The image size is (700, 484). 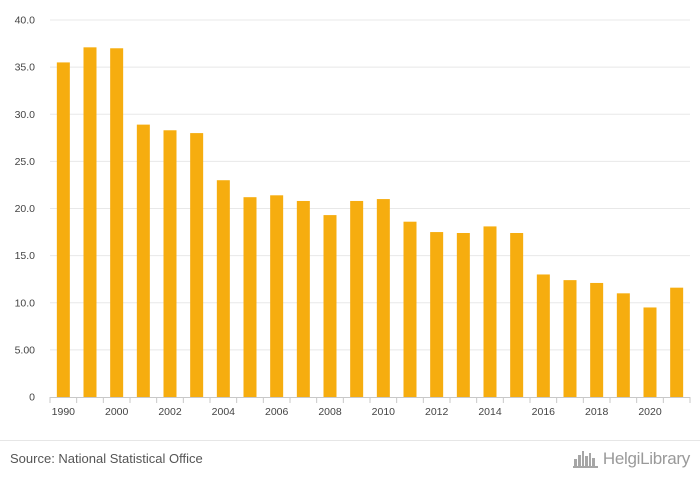 I want to click on bar-2011, so click(x=410, y=309).